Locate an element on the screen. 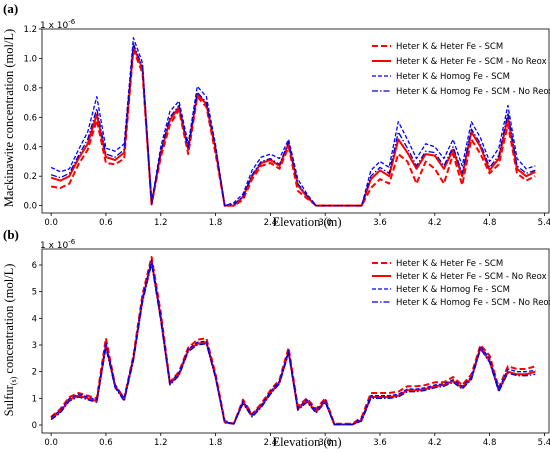  y-tick-label-b-4: 4 is located at coordinates (34, 319).